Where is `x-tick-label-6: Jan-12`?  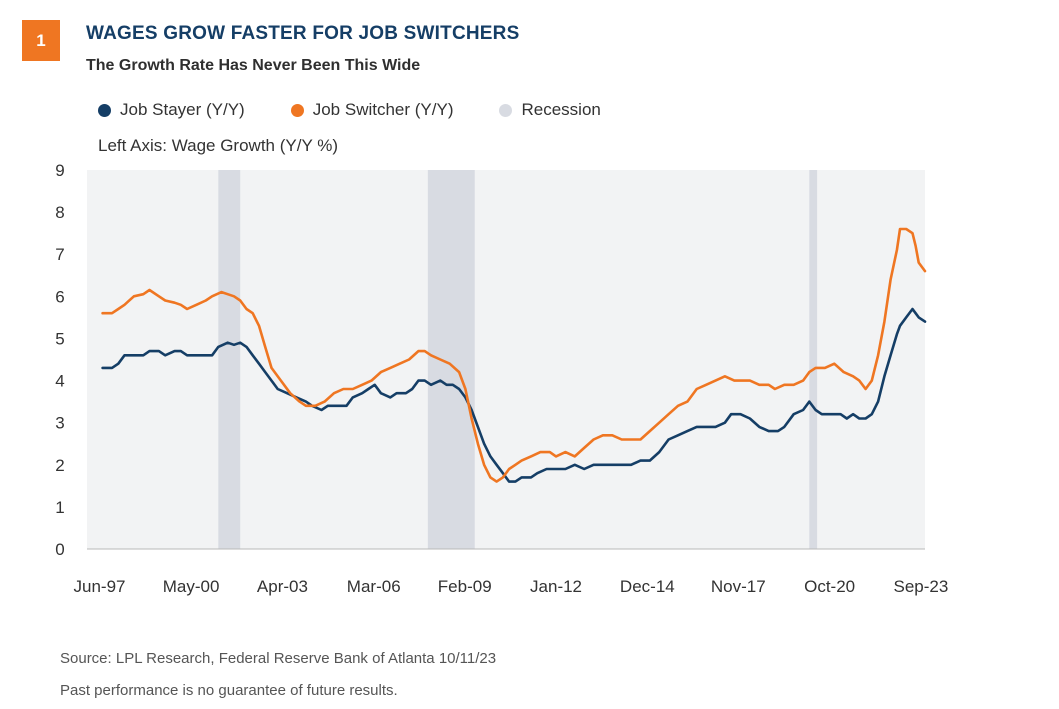
x-tick-label-6: Jan-12 is located at coordinates (556, 586).